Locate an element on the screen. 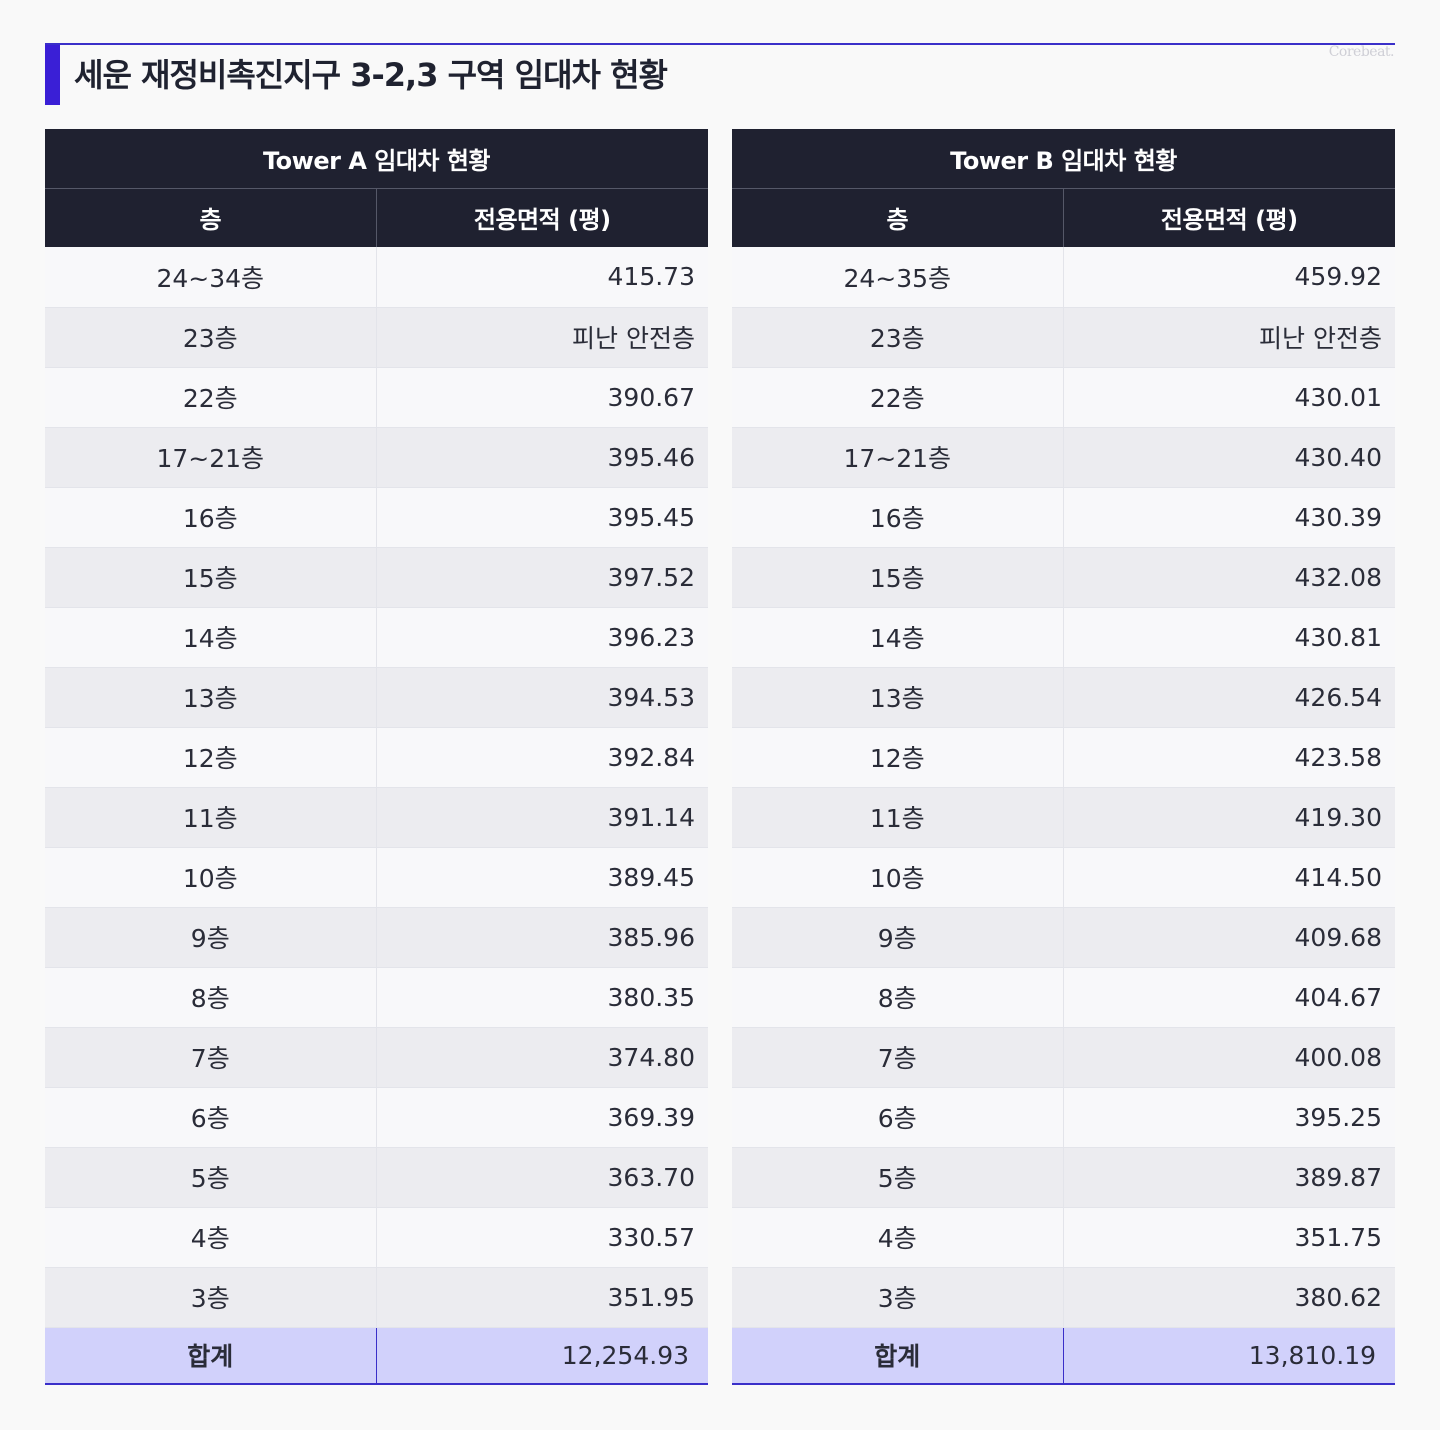 The width and height of the screenshot is (1440, 1430). total-label: 합계 is located at coordinates (210, 1355).